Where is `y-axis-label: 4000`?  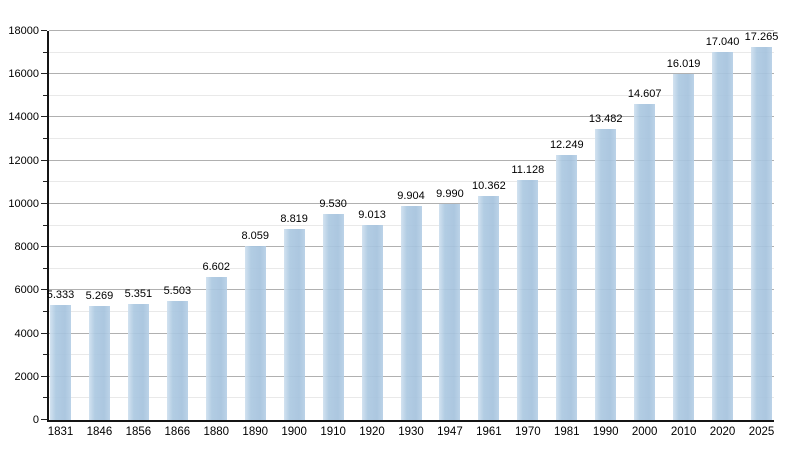
y-axis-label: 4000 is located at coordinates (26, 333).